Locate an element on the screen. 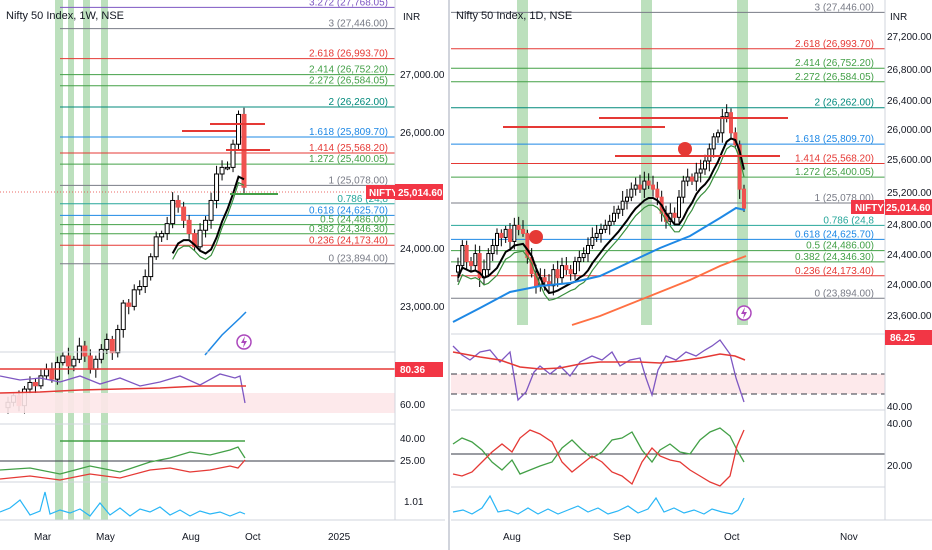 This screenshot has height=550, width=932. right-price-tick: 23,600.00 is located at coordinates (909, 316).